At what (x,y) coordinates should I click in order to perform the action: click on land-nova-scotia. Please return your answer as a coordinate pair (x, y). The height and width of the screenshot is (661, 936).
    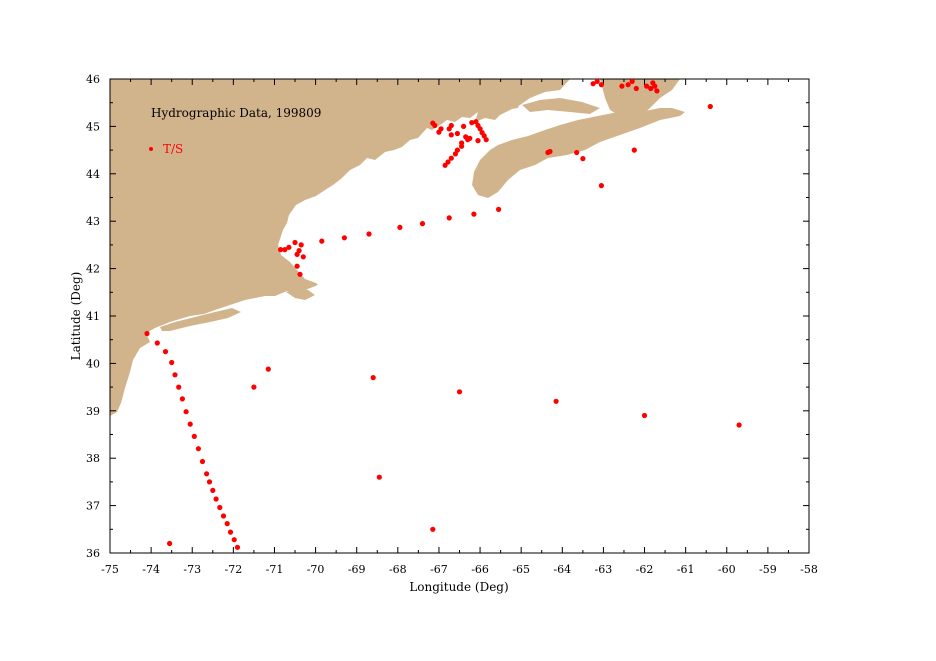
    Looking at the image, I should click on (578, 153).